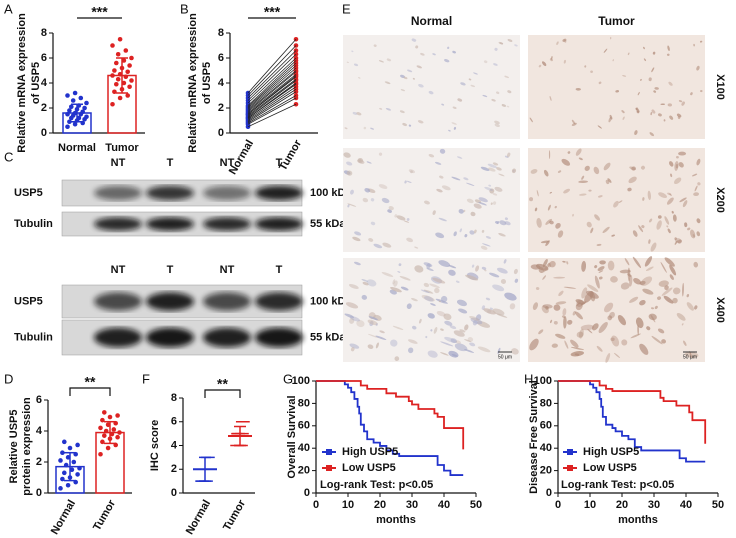 Image resolution: width=736 pixels, height=538 pixels. I want to click on y-tick-label: 6, so click(39, 400).